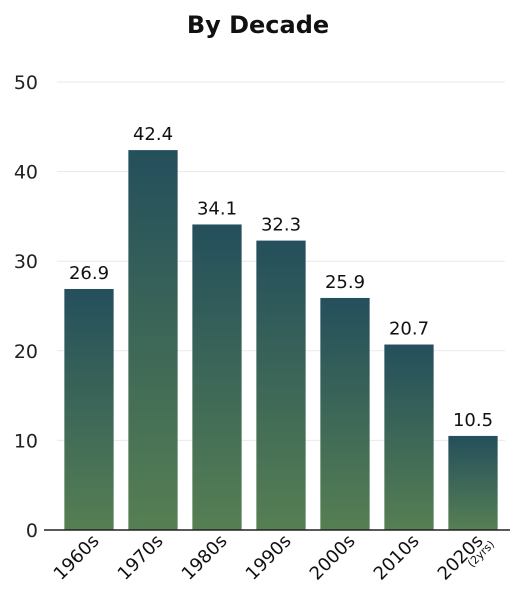 The height and width of the screenshot is (598, 522). I want to click on y-axis-ticks: 0 10 20 30 40 50, so click(26, 307).